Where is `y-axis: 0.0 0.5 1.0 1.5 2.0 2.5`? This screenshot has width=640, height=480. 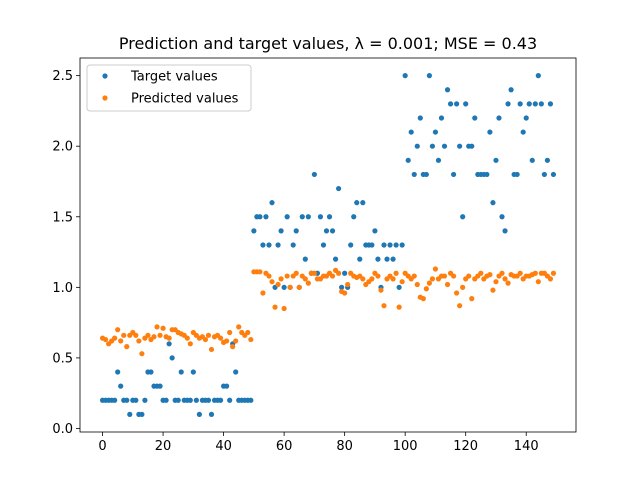
y-axis: 0.0 0.5 1.0 1.5 2.0 2.5 is located at coordinates (66, 253).